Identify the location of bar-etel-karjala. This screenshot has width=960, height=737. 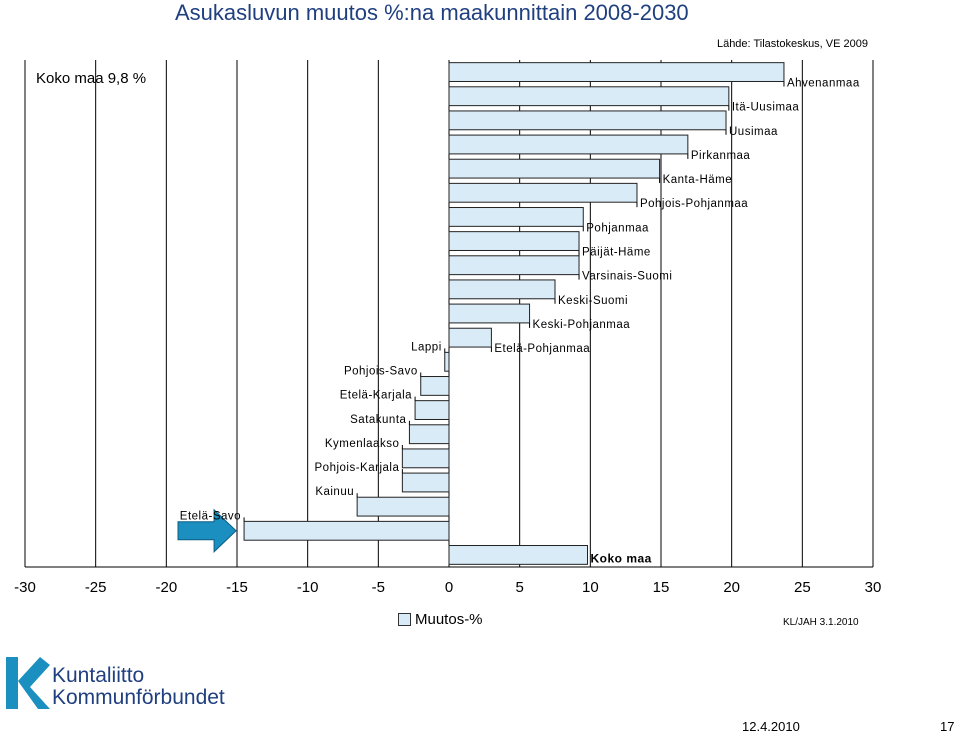
(432, 410).